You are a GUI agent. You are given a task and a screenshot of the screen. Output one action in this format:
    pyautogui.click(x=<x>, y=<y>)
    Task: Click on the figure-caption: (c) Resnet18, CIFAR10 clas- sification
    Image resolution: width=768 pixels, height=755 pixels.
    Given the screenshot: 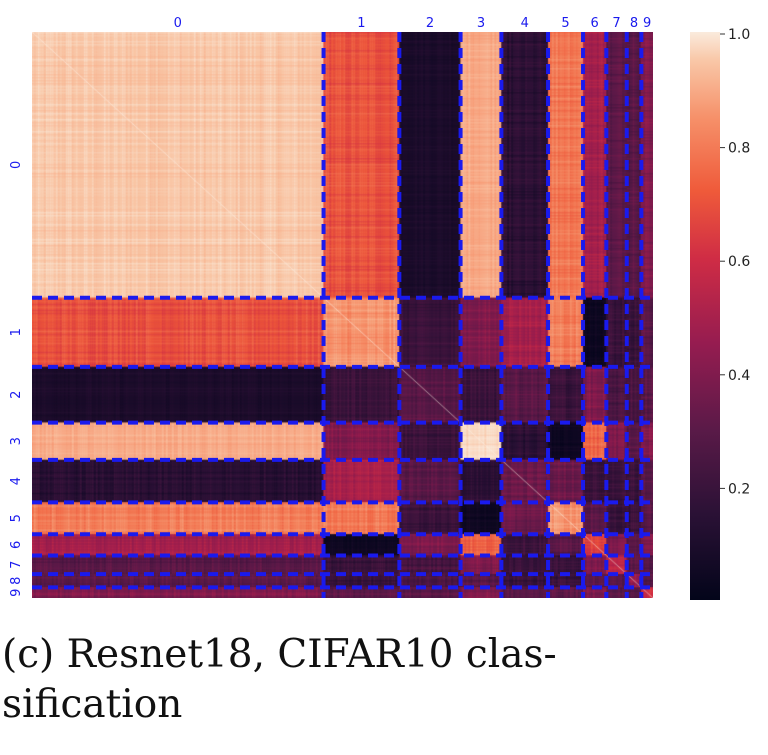 What is the action you would take?
    pyautogui.click(x=382, y=680)
    